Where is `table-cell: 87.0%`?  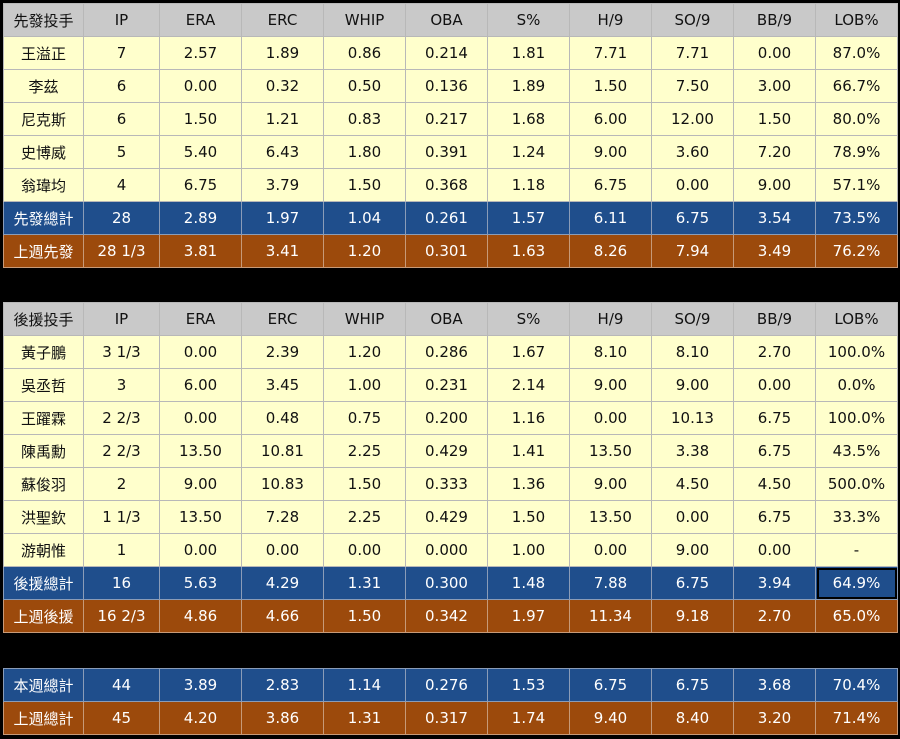
table-cell: 87.0% is located at coordinates (856, 53).